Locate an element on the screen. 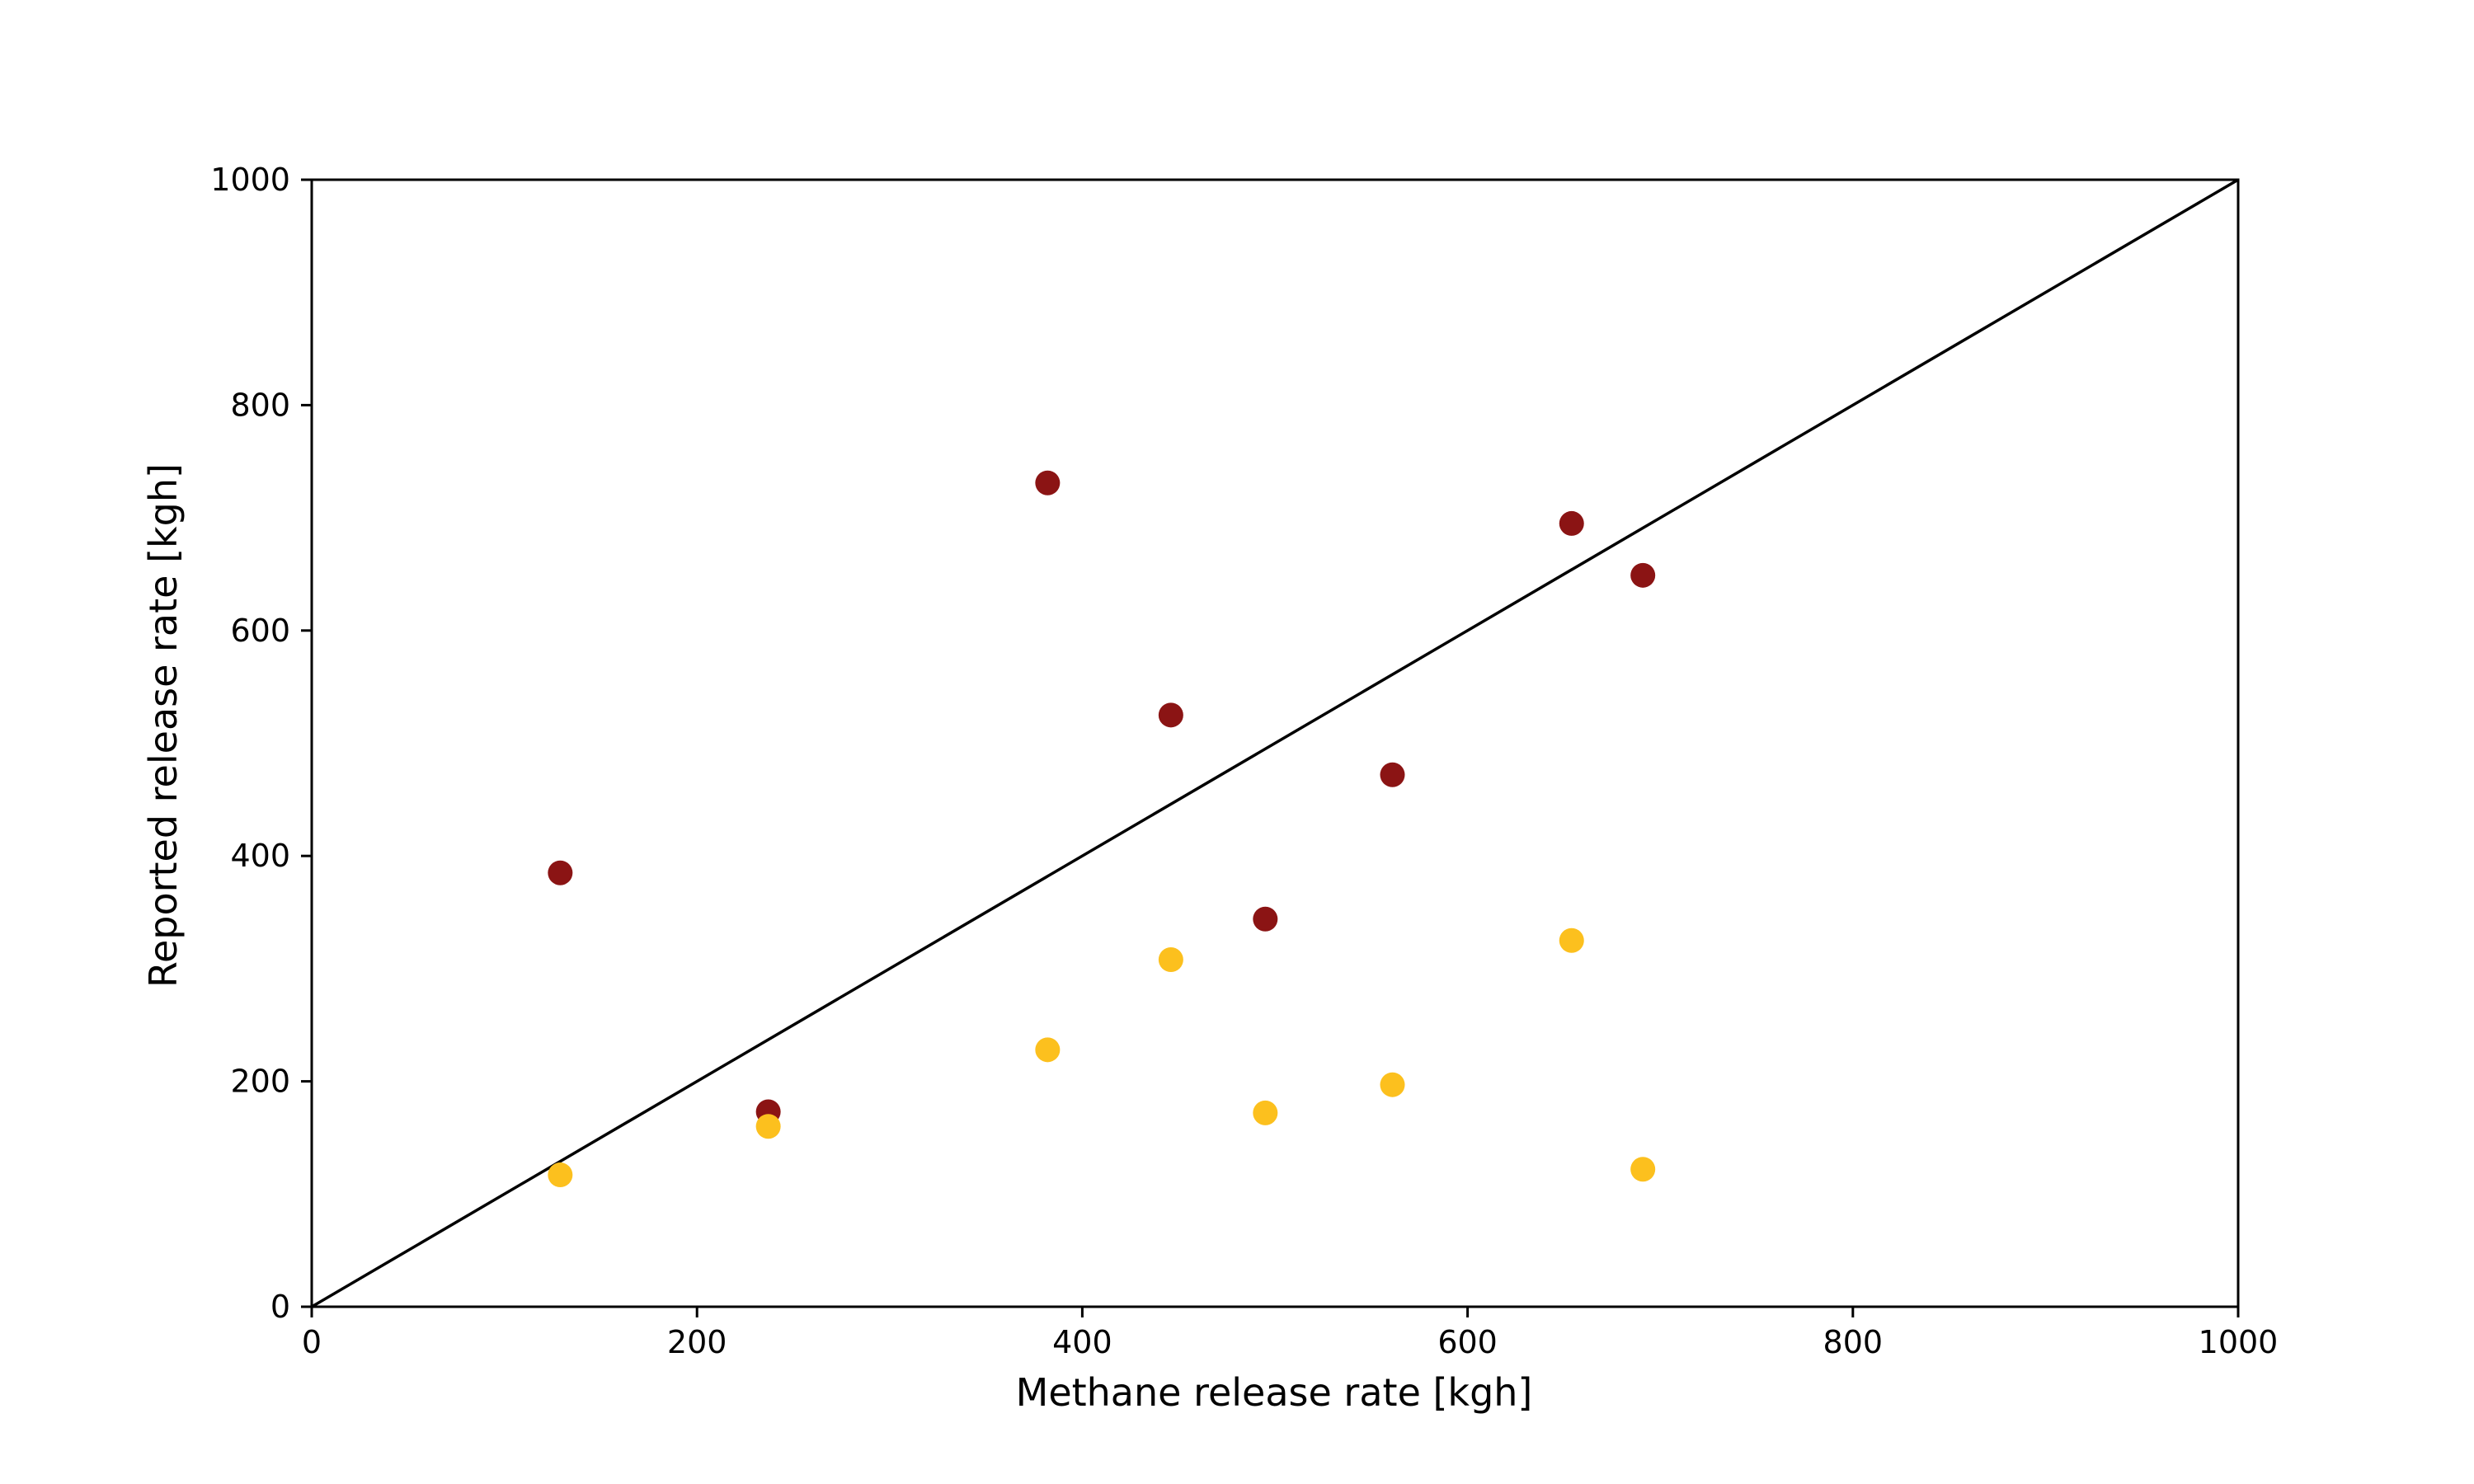 This screenshot has width=2474, height=1484. y-tick-label-0: 0 is located at coordinates (280, 1307).